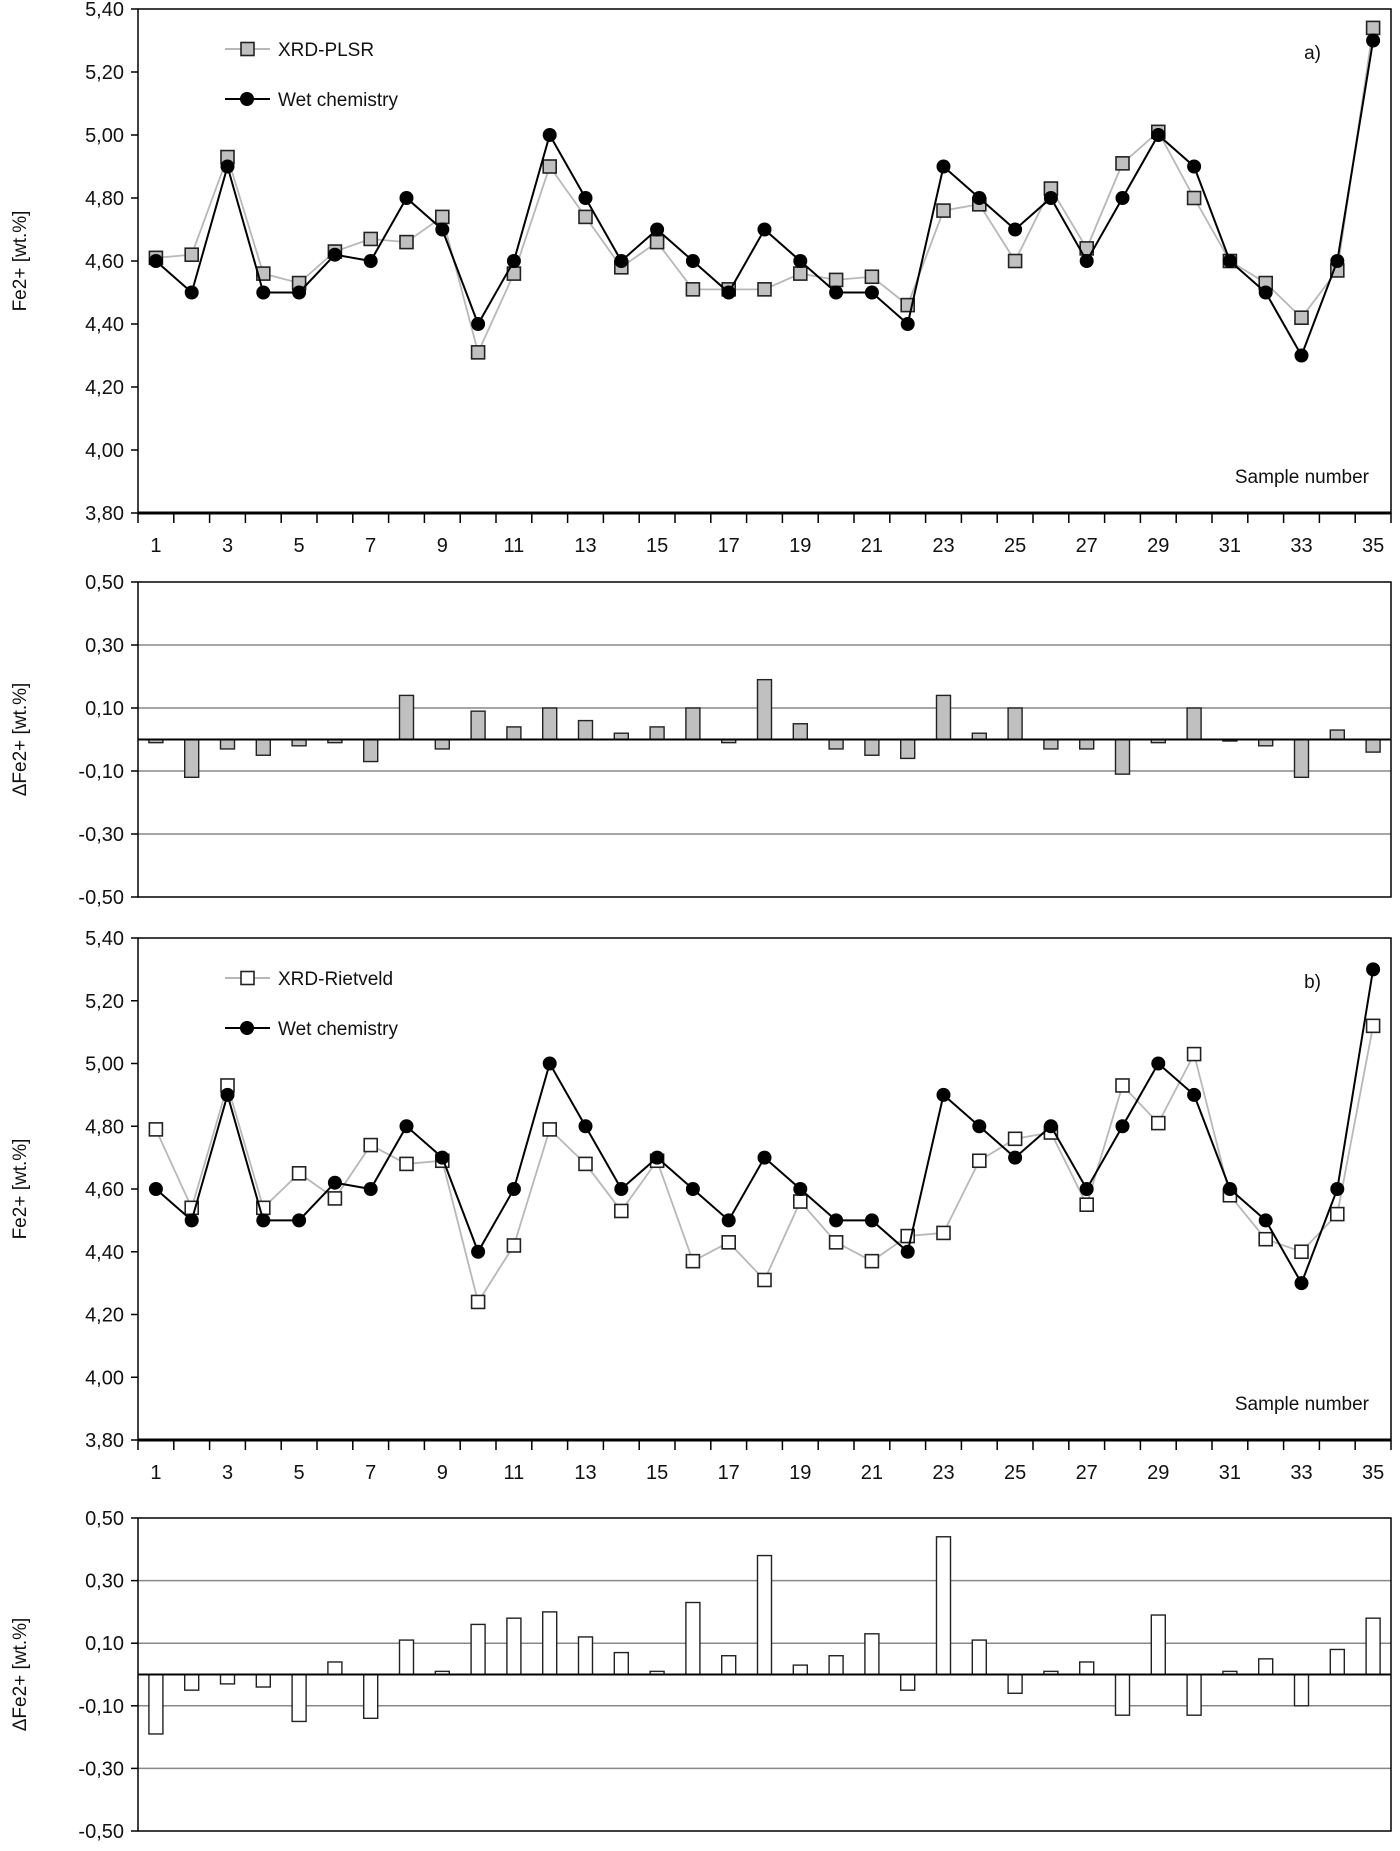 This screenshot has width=1400, height=1851. What do you see at coordinates (335, 979) in the screenshot?
I see `legend-label: XRD-Rietveld` at bounding box center [335, 979].